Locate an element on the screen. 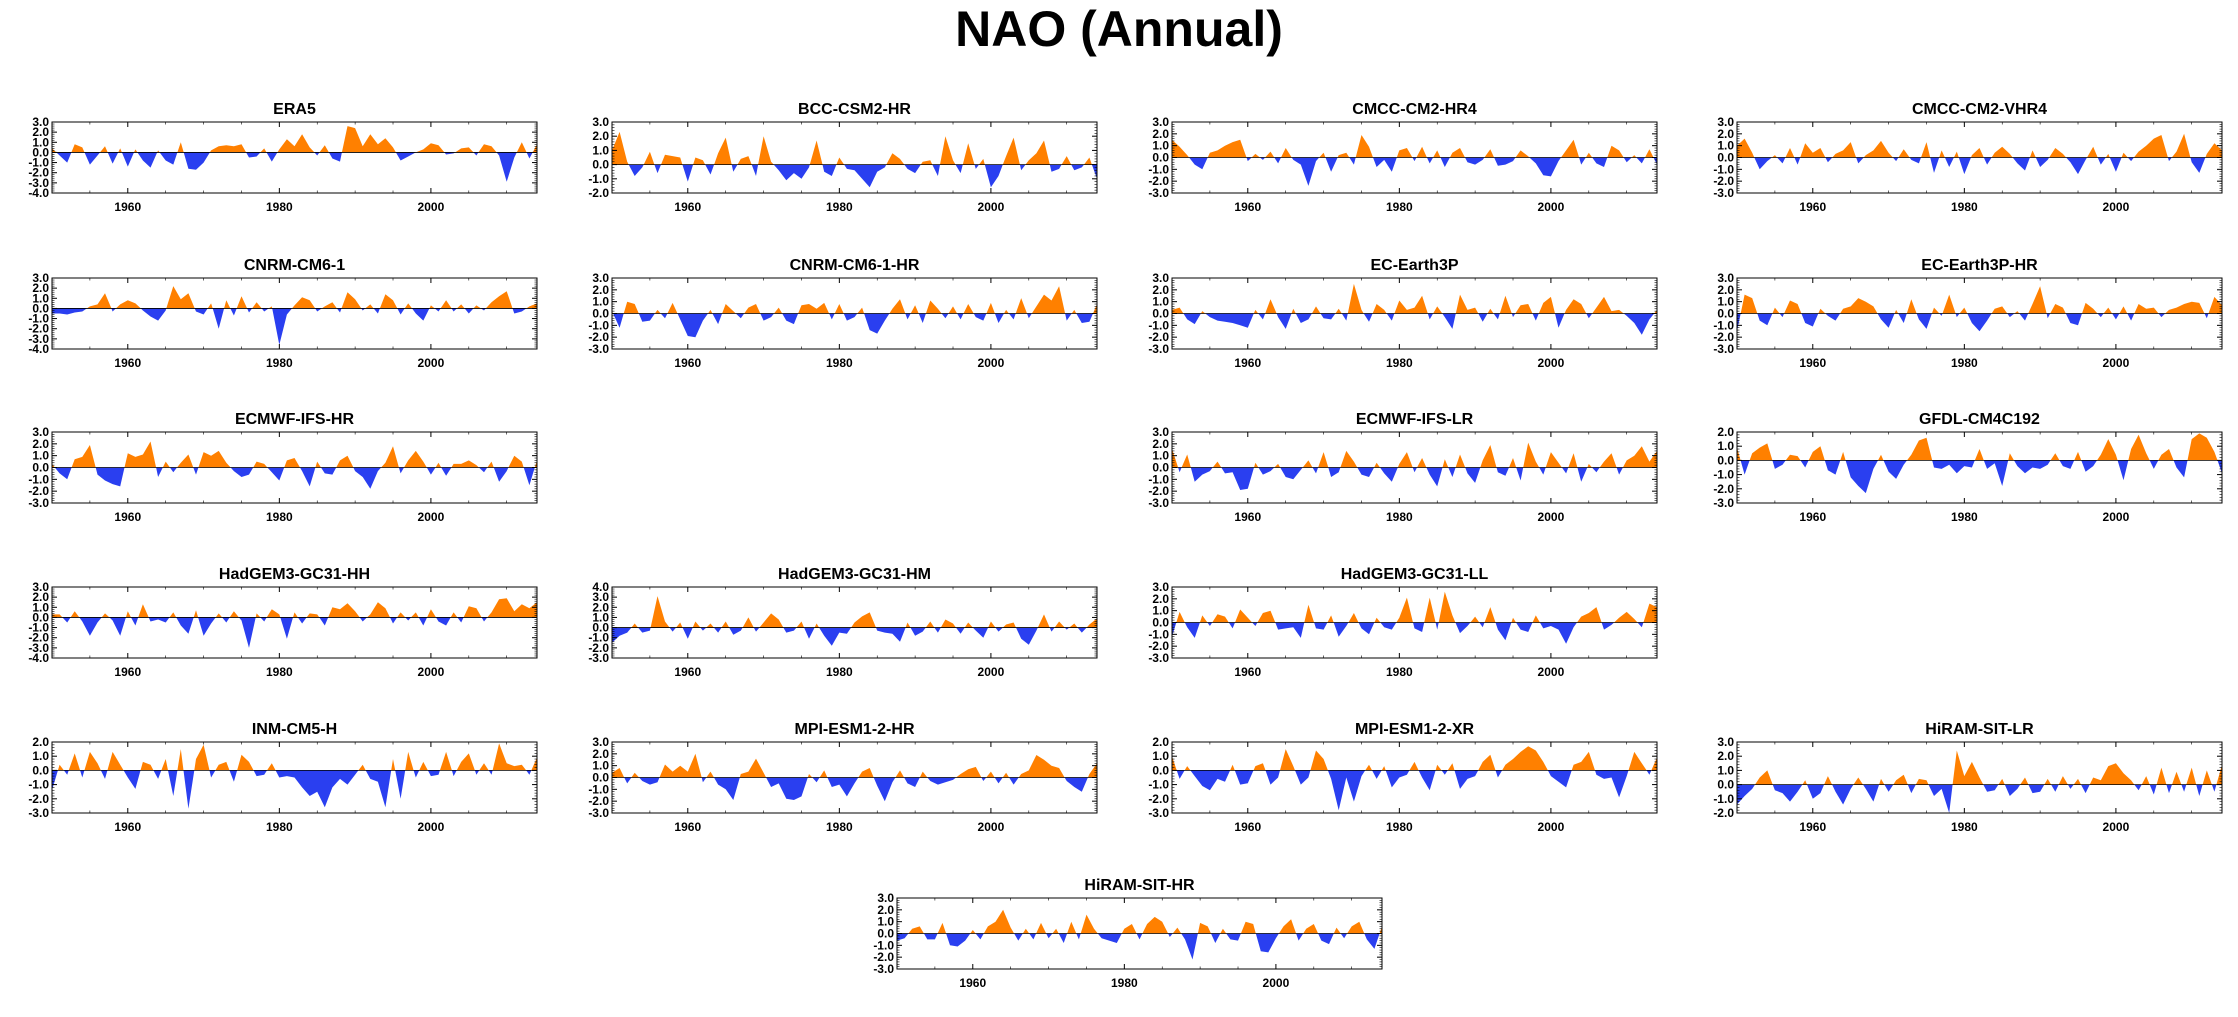 The height and width of the screenshot is (1017, 2238). y-tick-label: 4.0 is located at coordinates (600, 587).